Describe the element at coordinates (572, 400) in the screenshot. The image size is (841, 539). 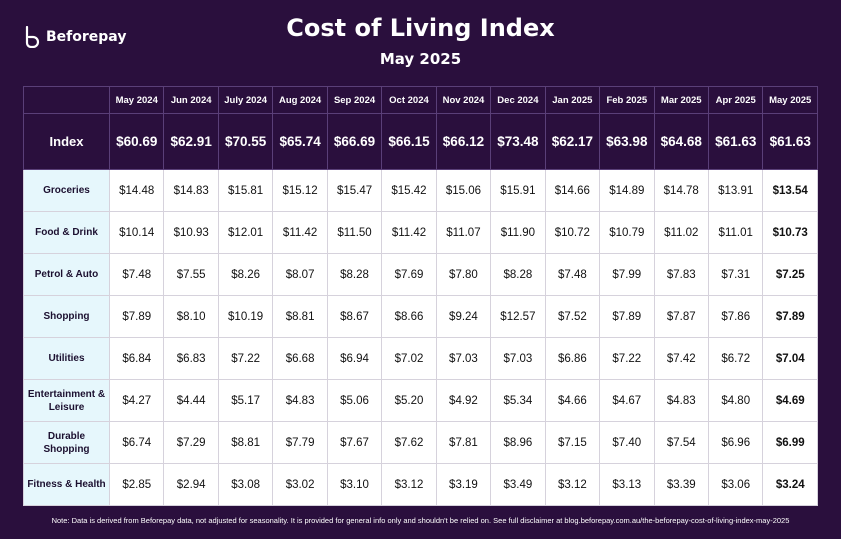
I see `category-value: $4.66` at that location.